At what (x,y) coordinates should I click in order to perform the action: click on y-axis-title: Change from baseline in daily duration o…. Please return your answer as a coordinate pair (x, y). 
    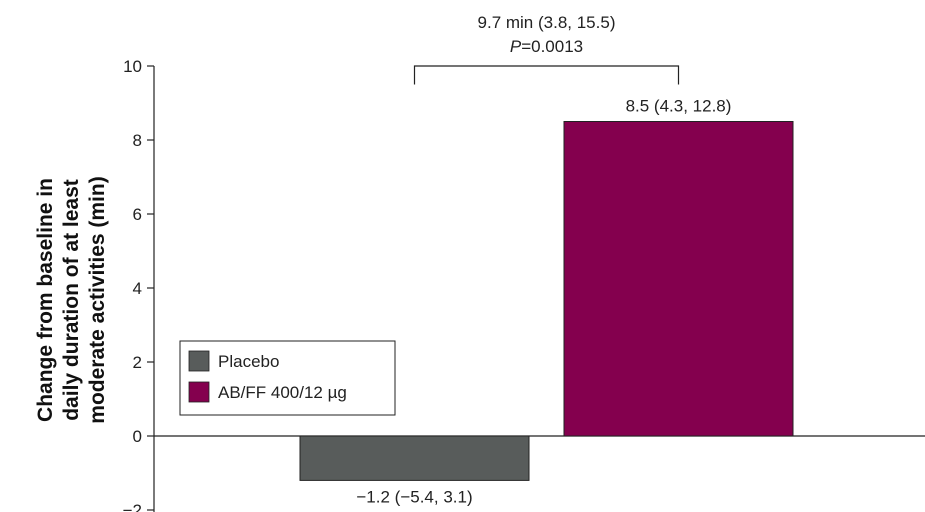
    Looking at the image, I should click on (71, 299).